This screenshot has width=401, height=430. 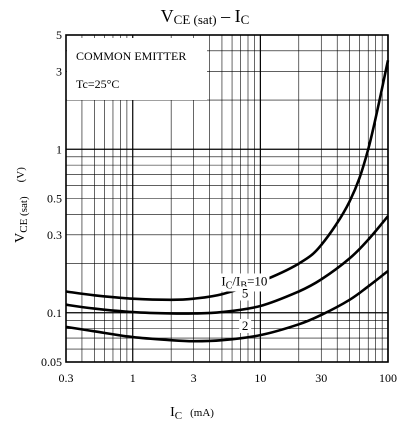 What do you see at coordinates (21, 175) in the screenshot?
I see `y-label-unit: (V)` at bounding box center [21, 175].